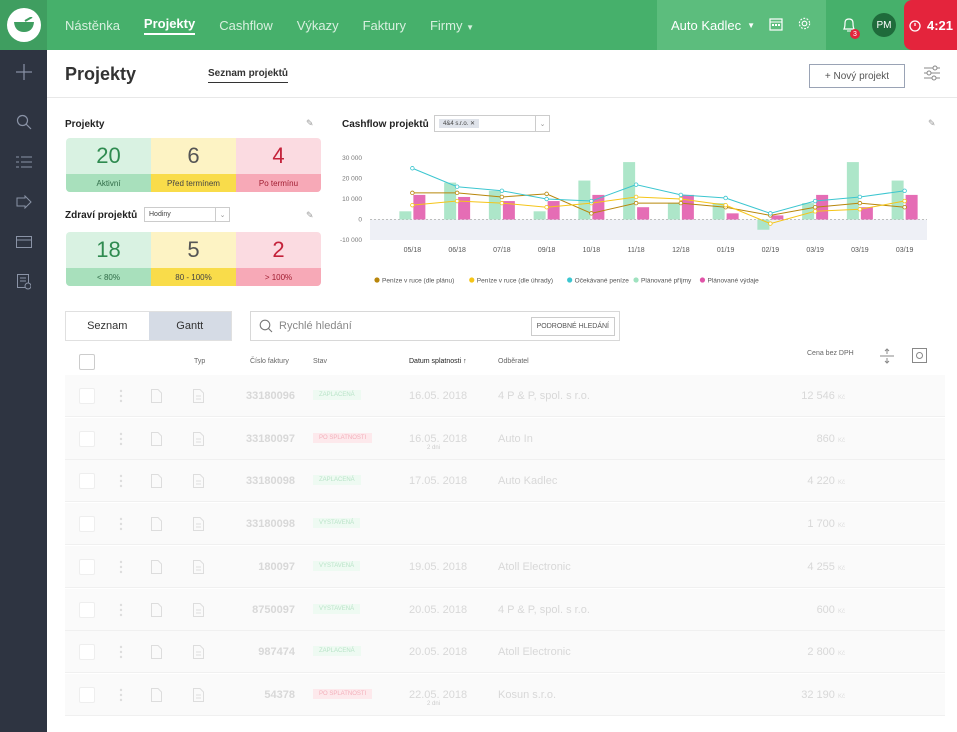 The height and width of the screenshot is (732, 957). I want to click on tile-value: 6, so click(193, 155).